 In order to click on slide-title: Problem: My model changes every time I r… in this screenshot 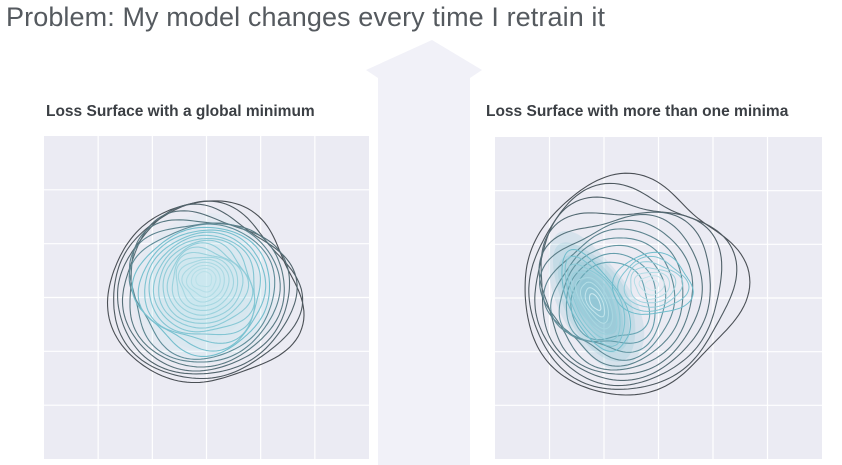, I will do `click(306, 17)`.